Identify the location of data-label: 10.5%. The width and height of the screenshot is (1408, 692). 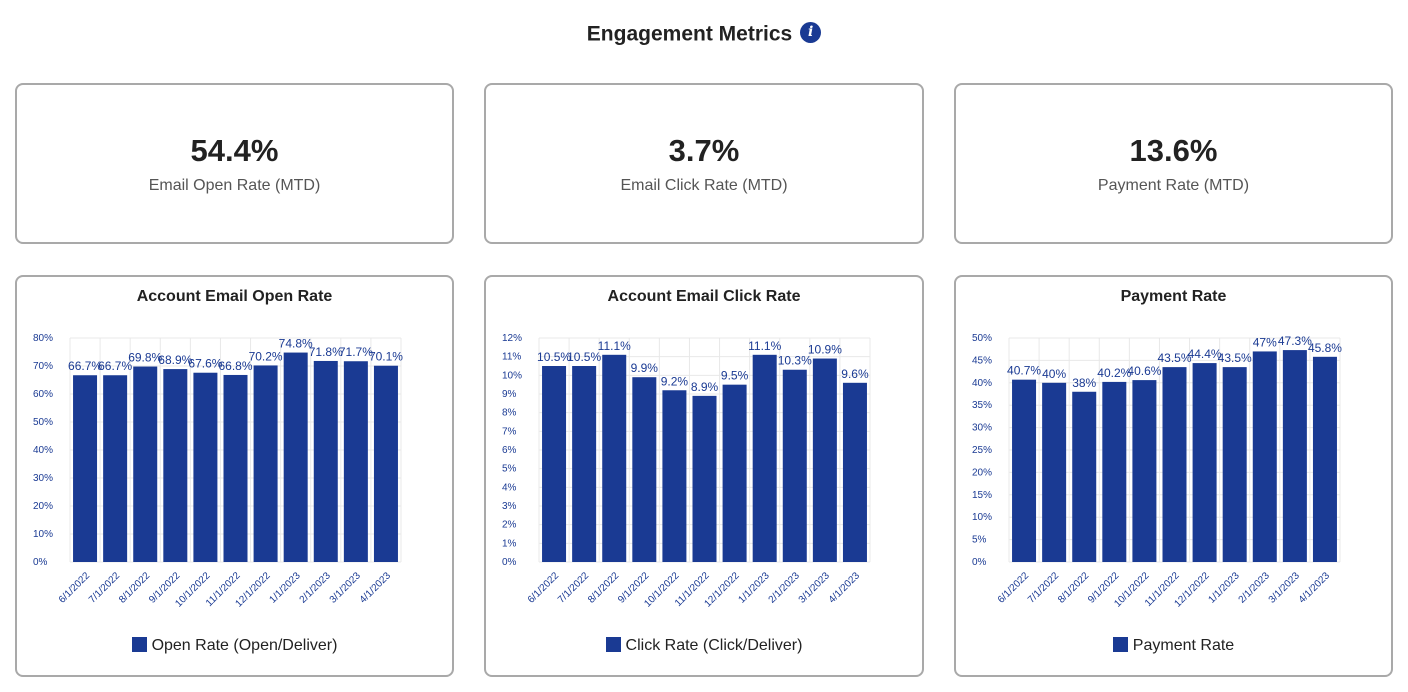
(554, 357).